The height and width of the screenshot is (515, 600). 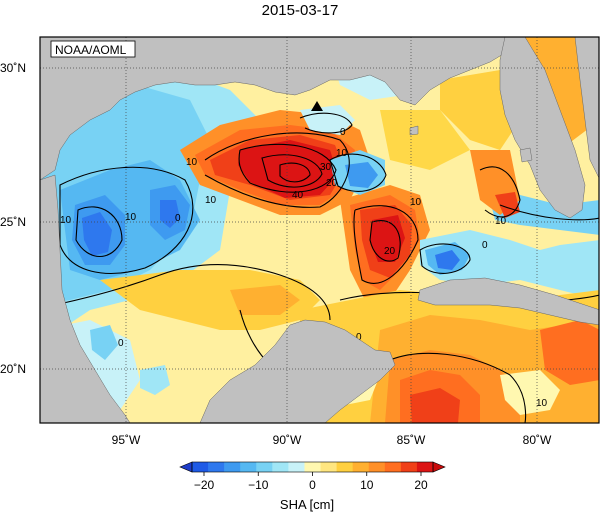 I want to click on colorbar-tick-label: 20, so click(x=421, y=485).